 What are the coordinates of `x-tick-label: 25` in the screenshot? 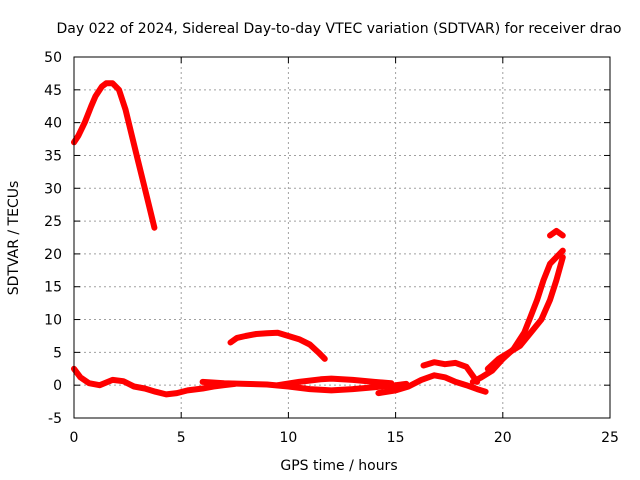 It's located at (610, 438).